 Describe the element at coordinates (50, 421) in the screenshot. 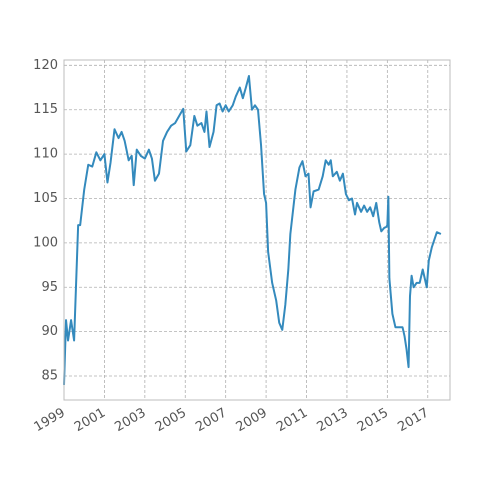

I see `x-tick-label: 1999` at that location.